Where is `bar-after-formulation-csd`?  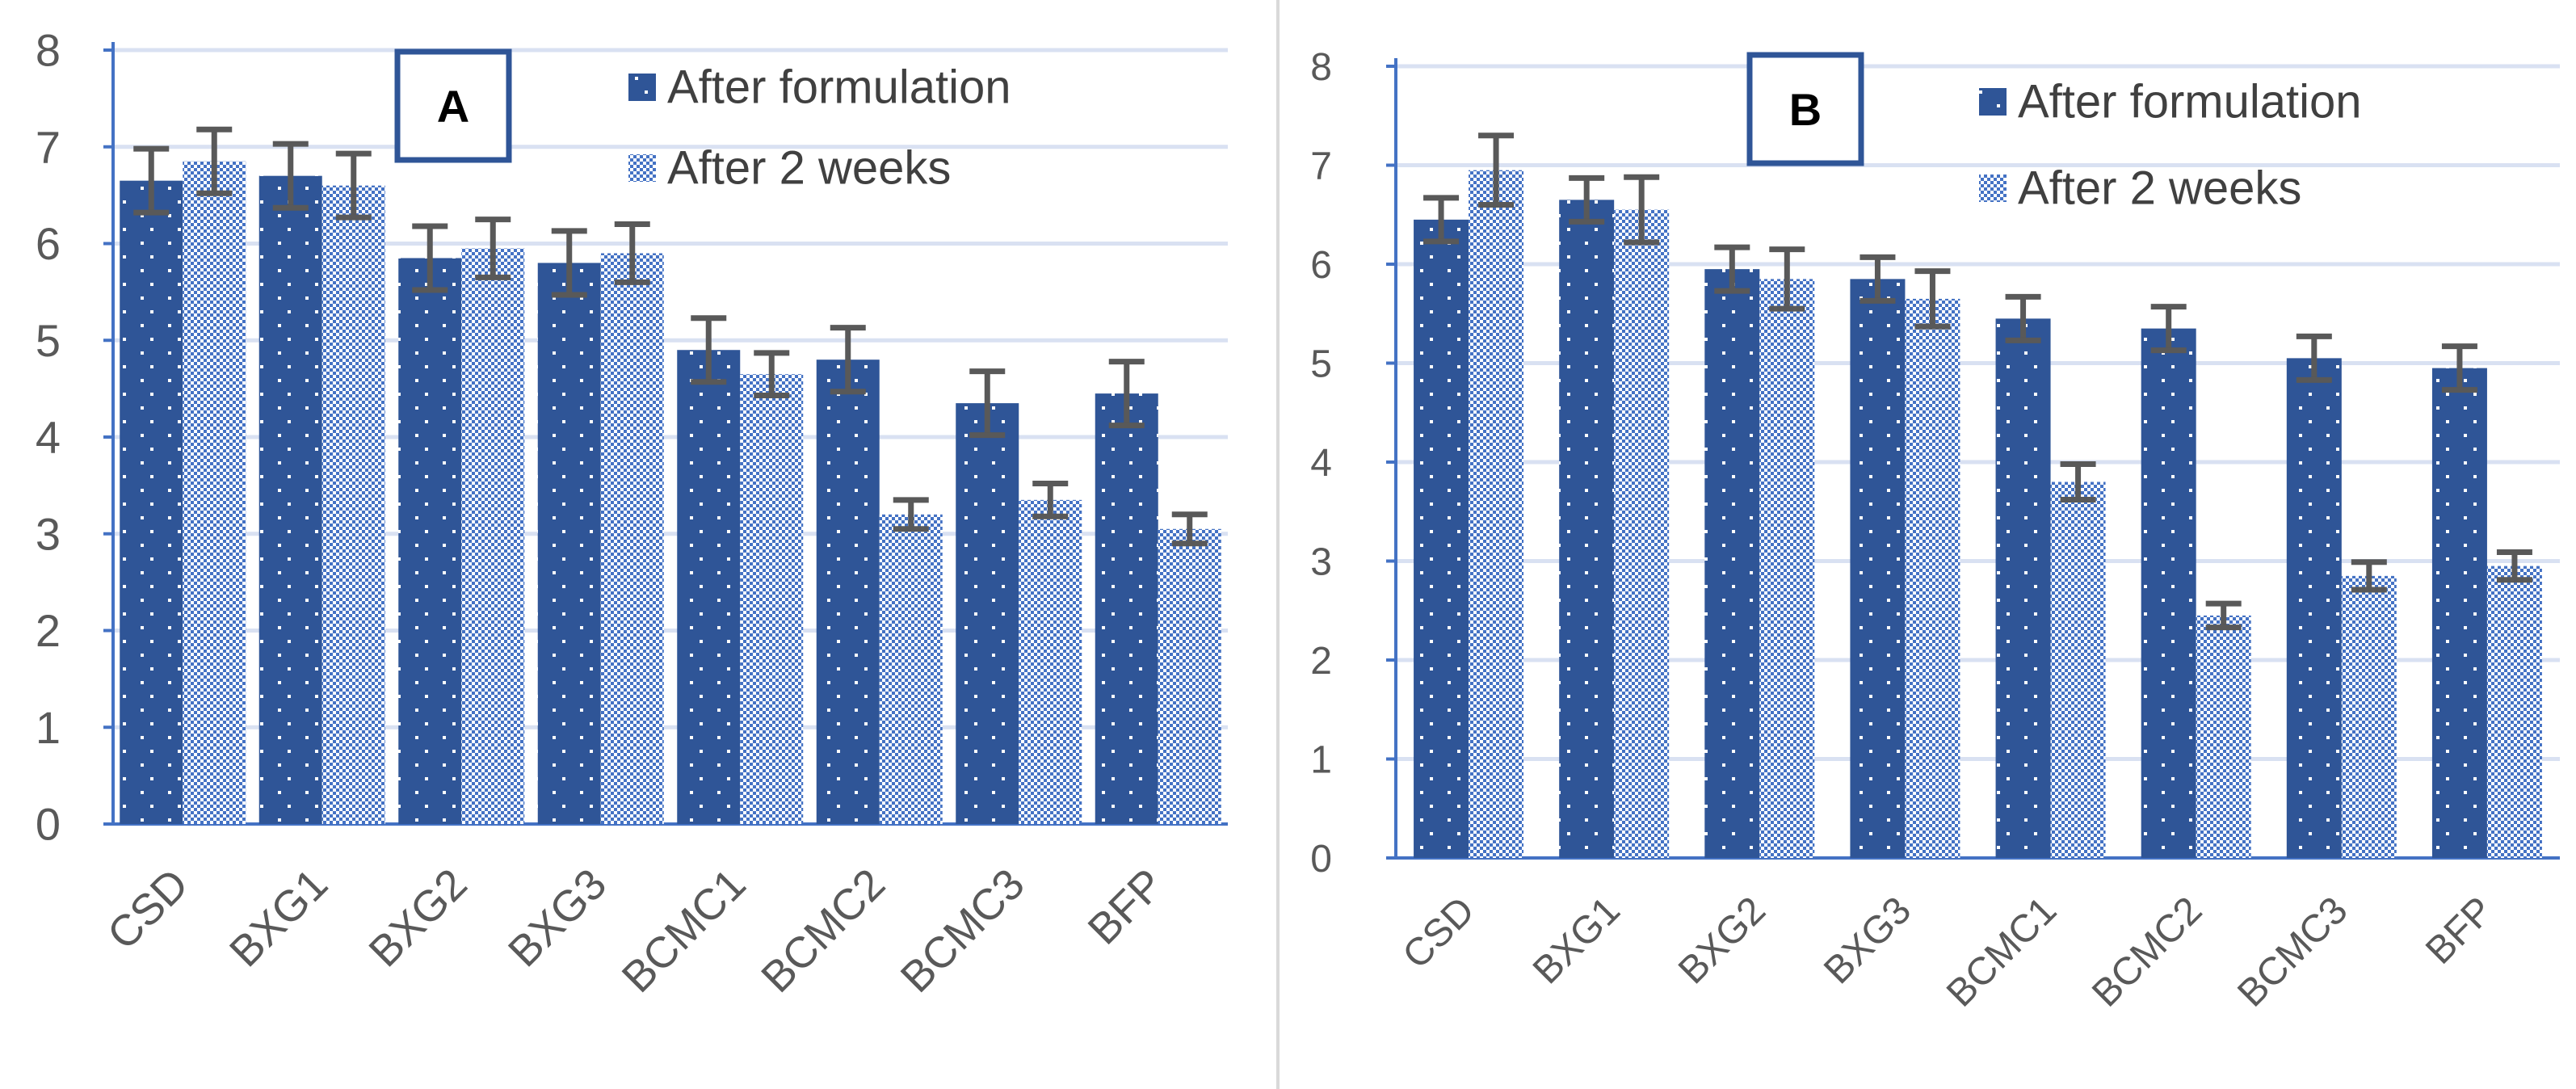
bar-after-formulation-csd is located at coordinates (152, 503).